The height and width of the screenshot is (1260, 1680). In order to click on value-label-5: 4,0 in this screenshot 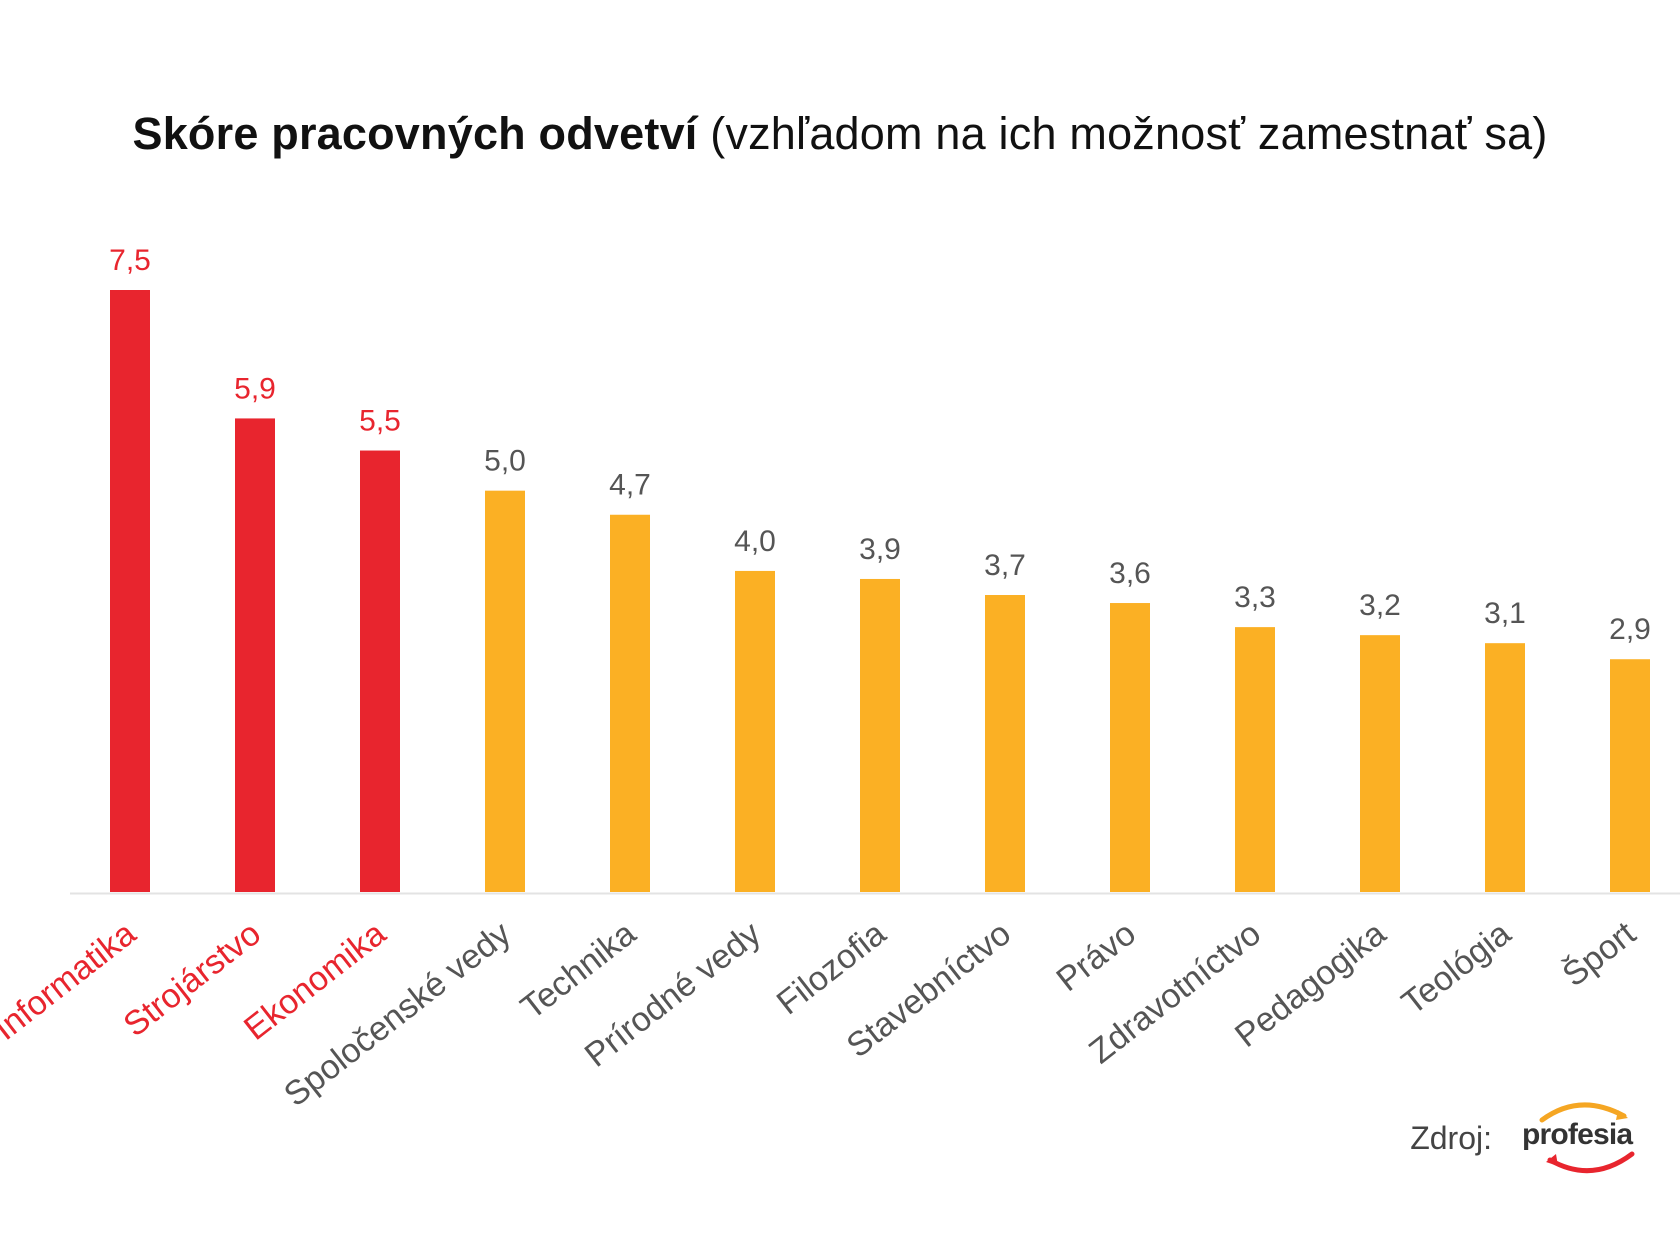, I will do `click(755, 541)`.